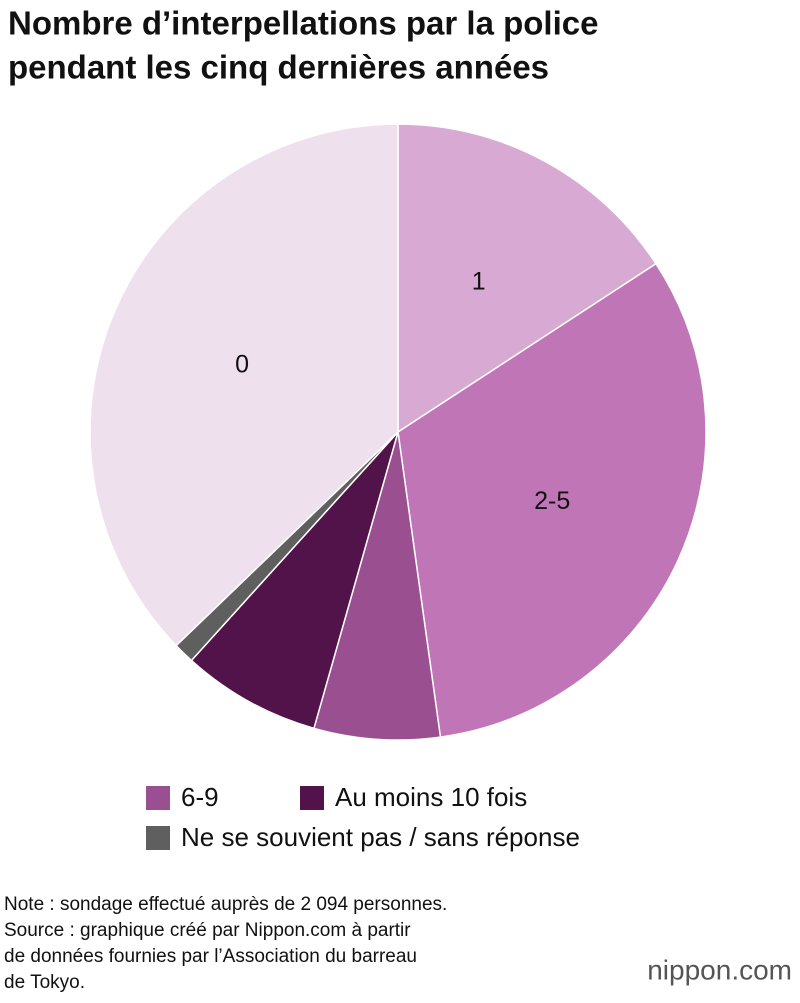 This screenshot has height=1003, width=800. I want to click on slice-label: 2-5, so click(552, 501).